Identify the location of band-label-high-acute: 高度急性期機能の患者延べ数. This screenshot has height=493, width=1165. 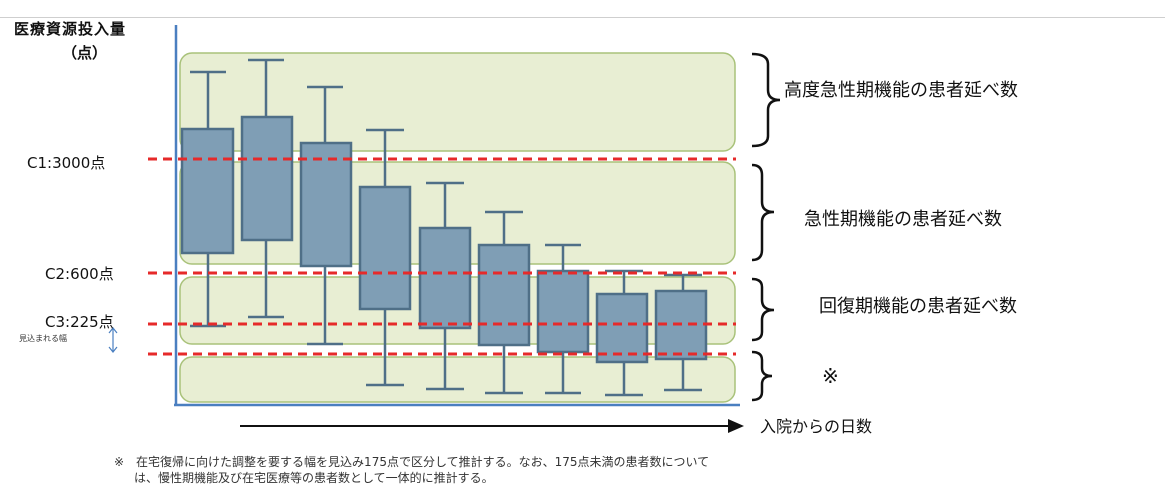
(901, 90).